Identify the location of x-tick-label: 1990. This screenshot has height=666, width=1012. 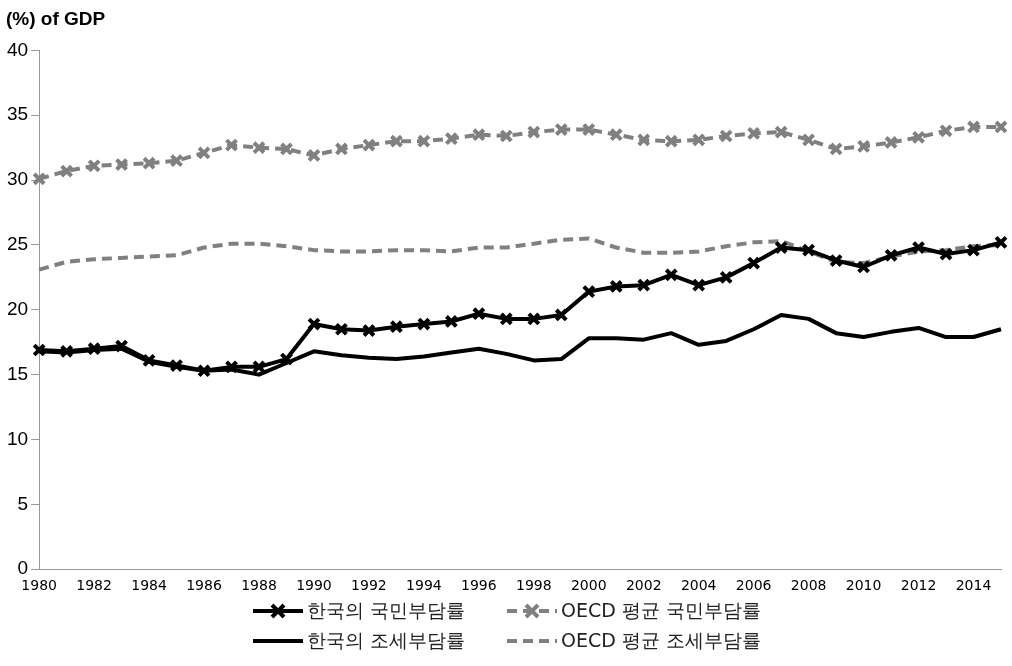
(314, 585).